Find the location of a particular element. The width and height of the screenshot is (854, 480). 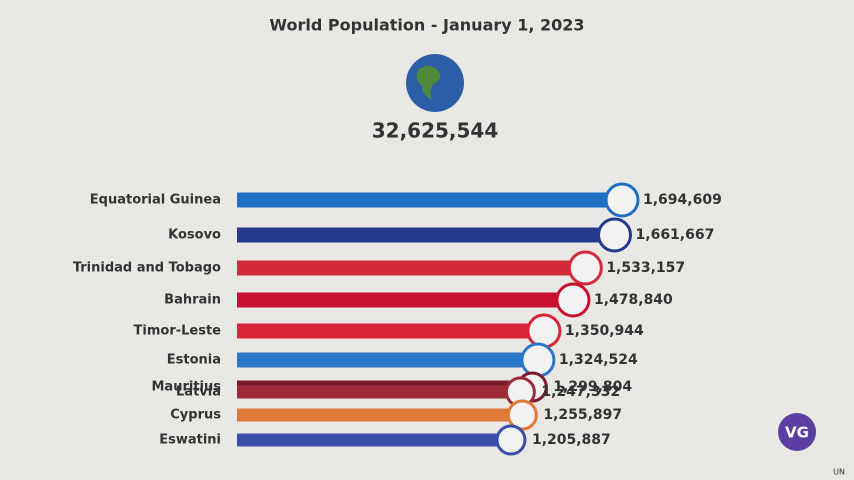

value-label: 1,694,609 is located at coordinates (682, 200).